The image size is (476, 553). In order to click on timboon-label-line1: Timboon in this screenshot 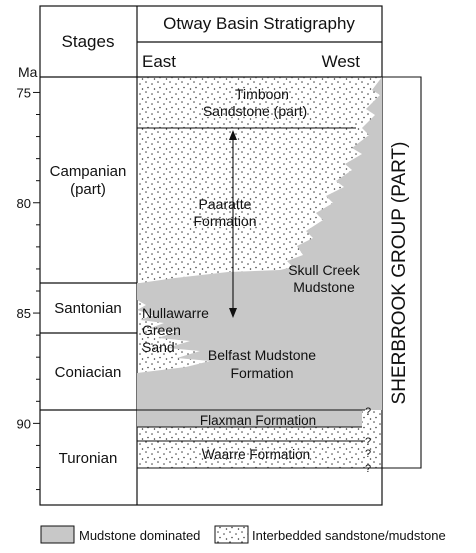, I will do `click(262, 94)`.